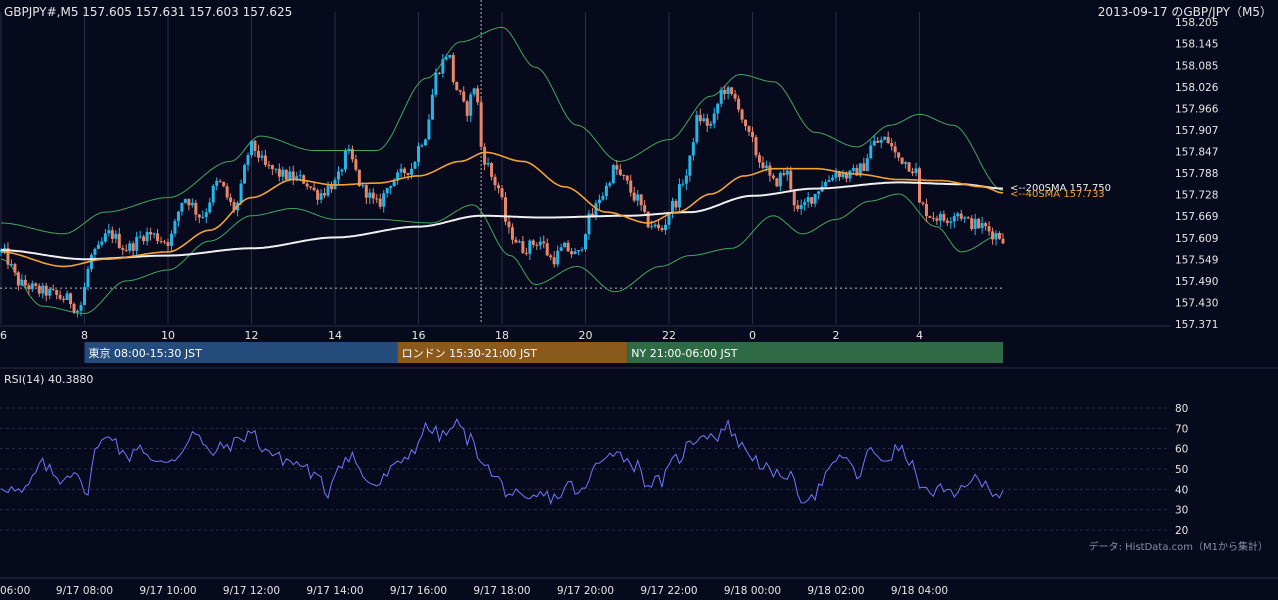 The height and width of the screenshot is (600, 1278). I want to click on sma200-label: <--200SMA 157.750, so click(1060, 188).